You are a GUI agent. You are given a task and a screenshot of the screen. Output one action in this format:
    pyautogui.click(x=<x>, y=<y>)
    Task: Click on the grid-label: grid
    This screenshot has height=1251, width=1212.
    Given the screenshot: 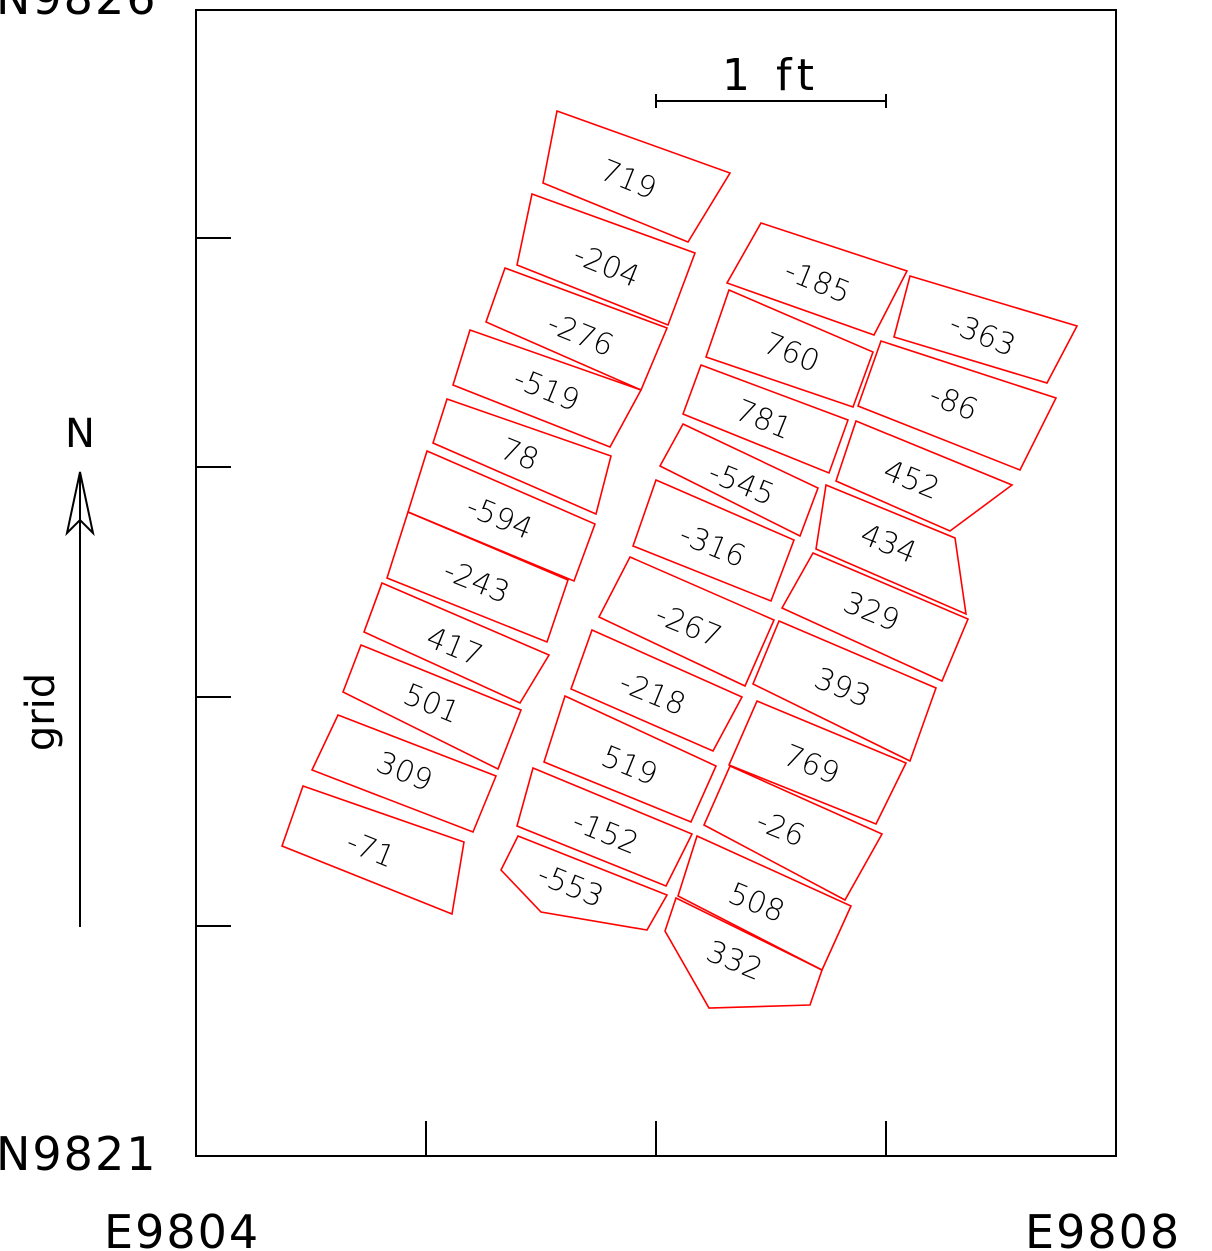 What is the action you would take?
    pyautogui.click(x=41, y=712)
    